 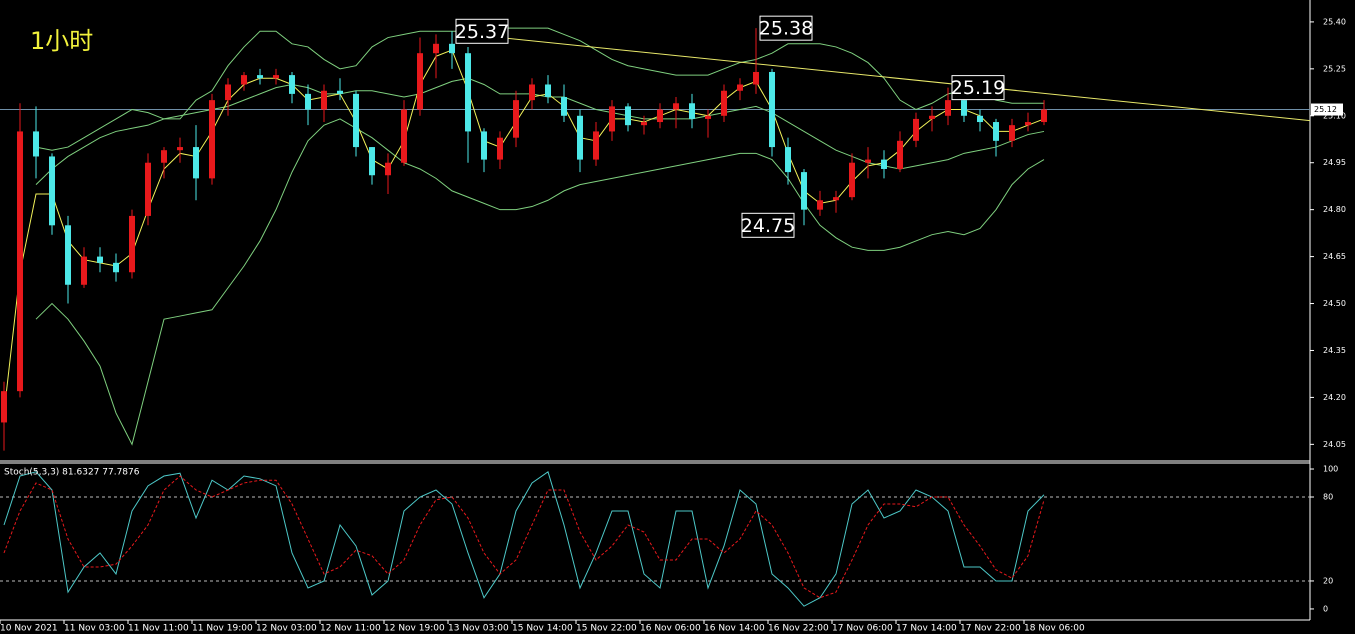 What do you see at coordinates (222, 629) in the screenshot?
I see `x-tick-label: 11 Nov 19:00` at bounding box center [222, 629].